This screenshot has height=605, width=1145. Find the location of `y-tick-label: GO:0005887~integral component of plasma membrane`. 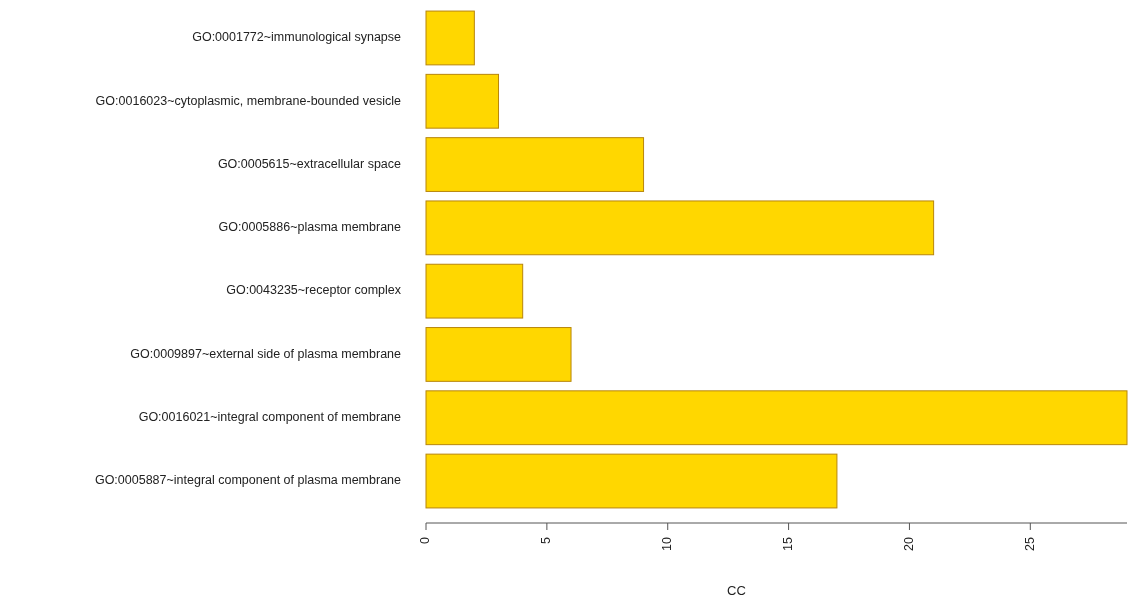

y-tick-label: GO:0005887~integral component of plasma membrane is located at coordinates (248, 480).